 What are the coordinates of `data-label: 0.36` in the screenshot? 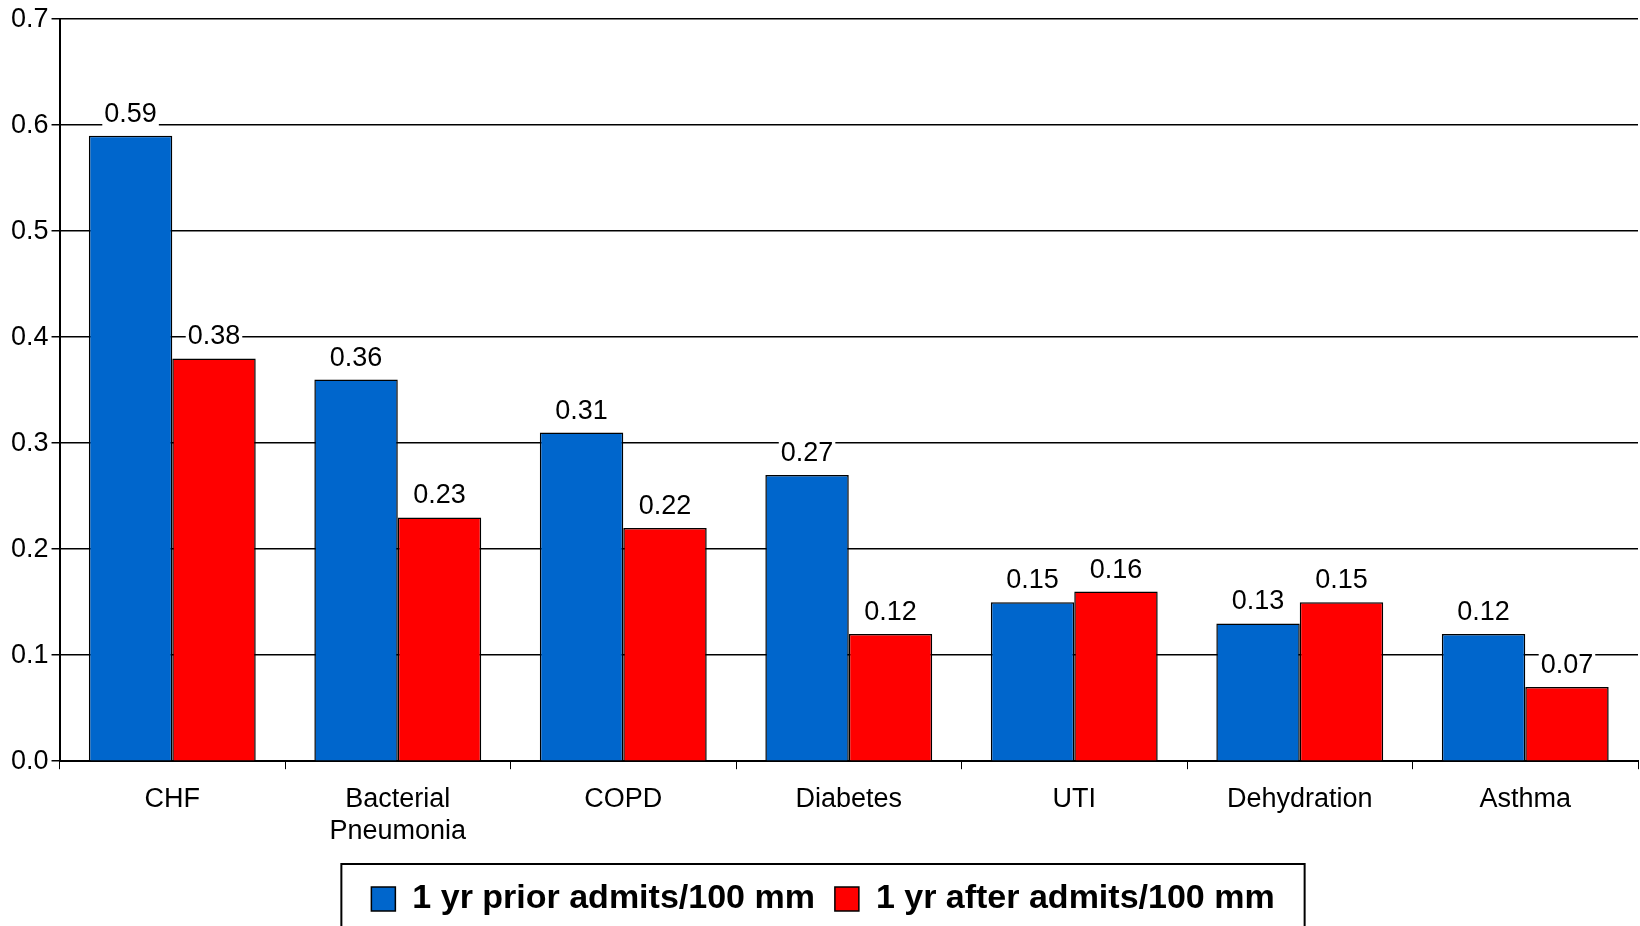 It's located at (356, 356).